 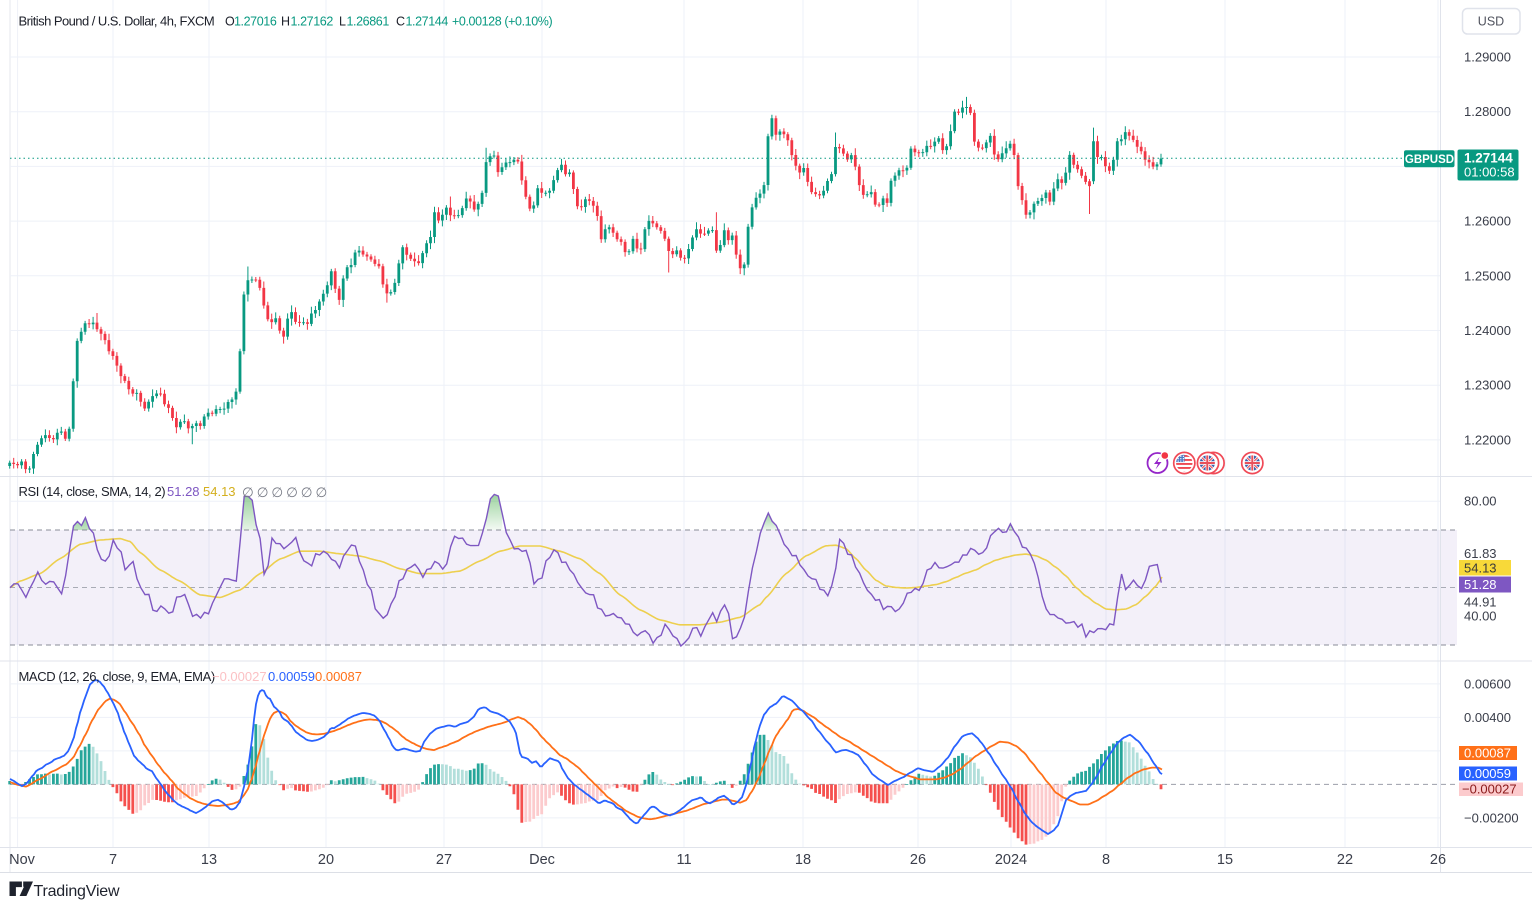 What do you see at coordinates (1487, 439) in the screenshot?
I see `svg-text: 1.22000` at bounding box center [1487, 439].